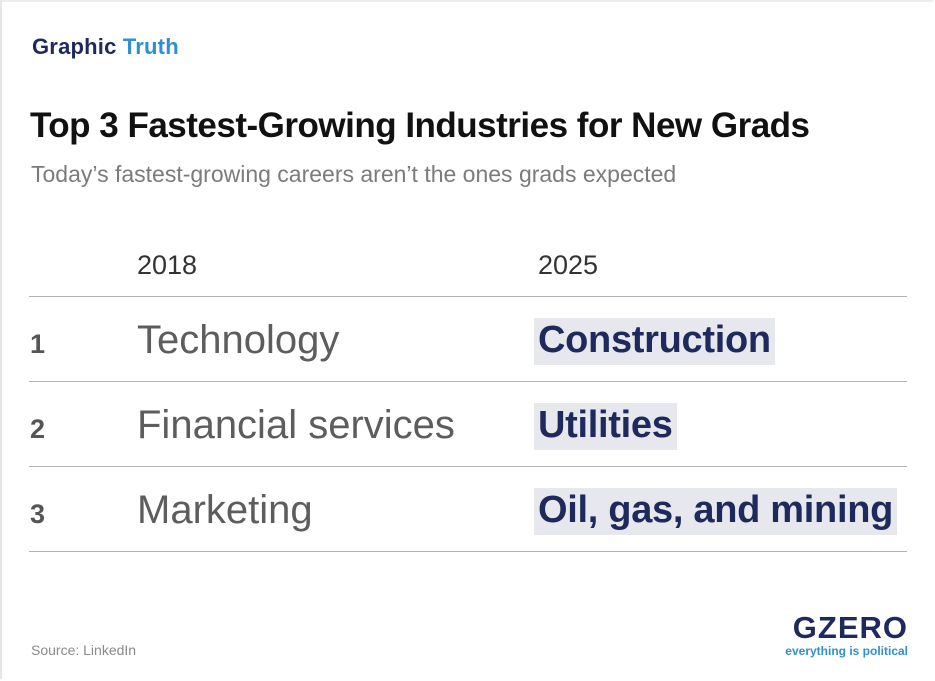 The image size is (935, 681). I want to click on row-2-rank: 2, so click(38, 429).